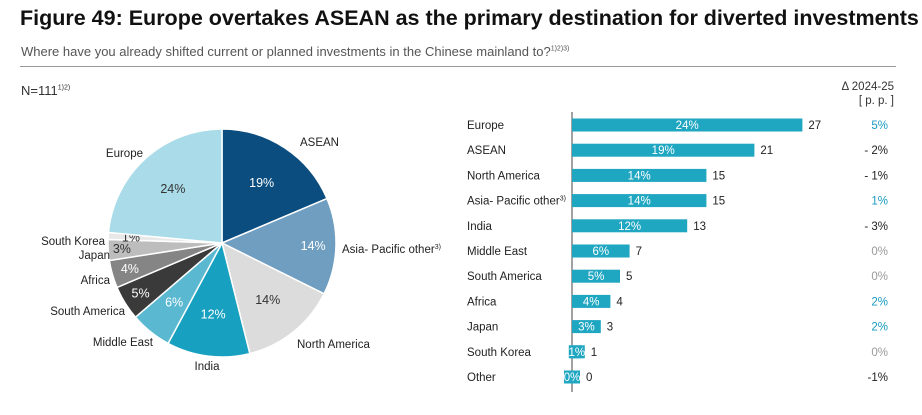  I want to click on bar-europe, so click(687, 125).